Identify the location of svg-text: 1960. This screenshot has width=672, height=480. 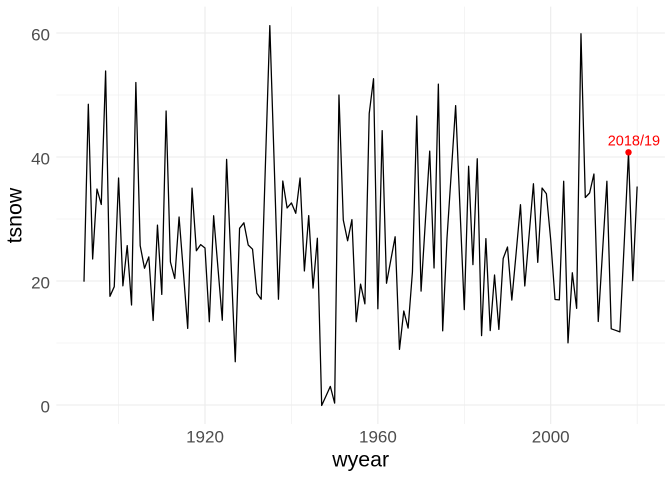
(378, 437).